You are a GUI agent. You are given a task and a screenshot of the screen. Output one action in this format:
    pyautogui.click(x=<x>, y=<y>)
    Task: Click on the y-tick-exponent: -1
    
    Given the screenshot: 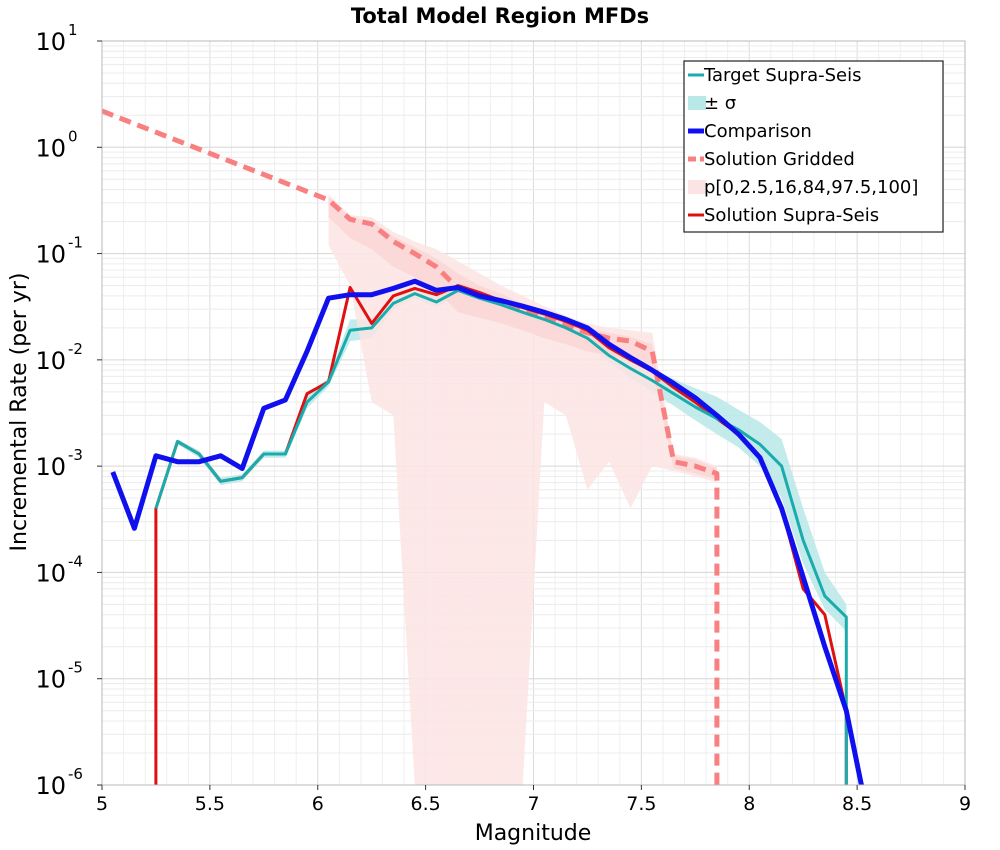 What is the action you would take?
    pyautogui.click(x=75, y=243)
    